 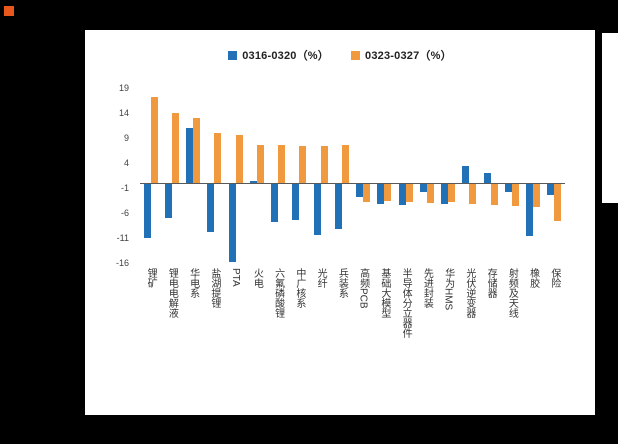 I want to click on y-axis-tick-label: 19, so click(x=123, y=88).